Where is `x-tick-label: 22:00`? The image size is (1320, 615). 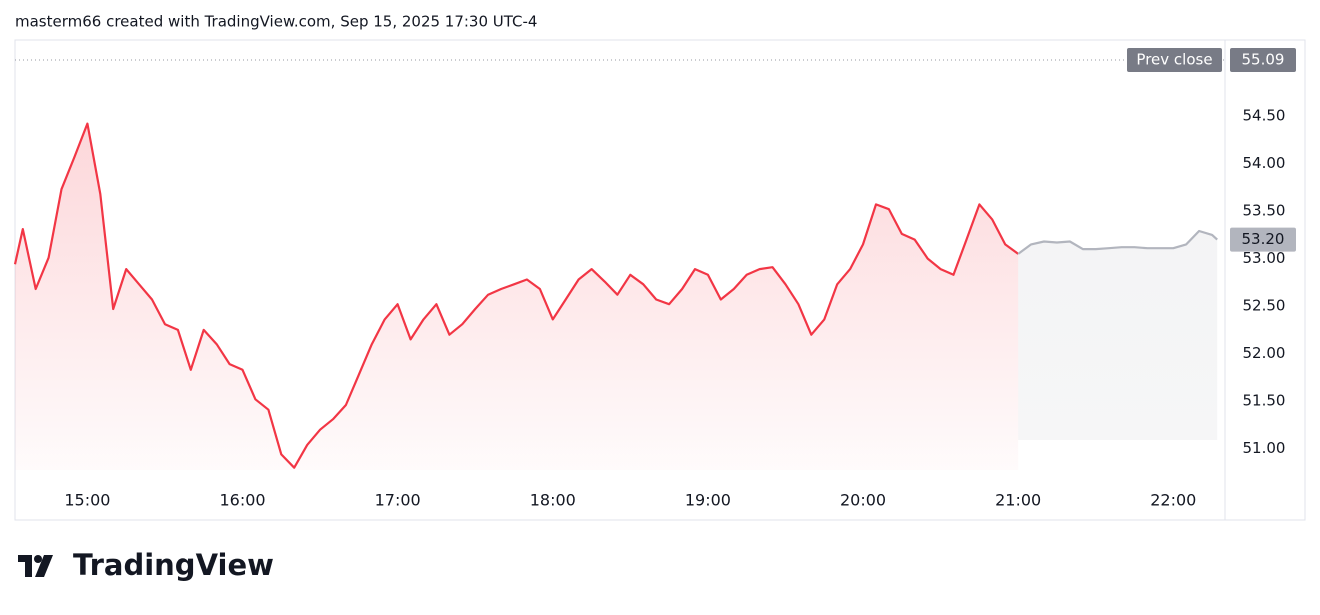
x-tick-label: 22:00 is located at coordinates (1173, 500).